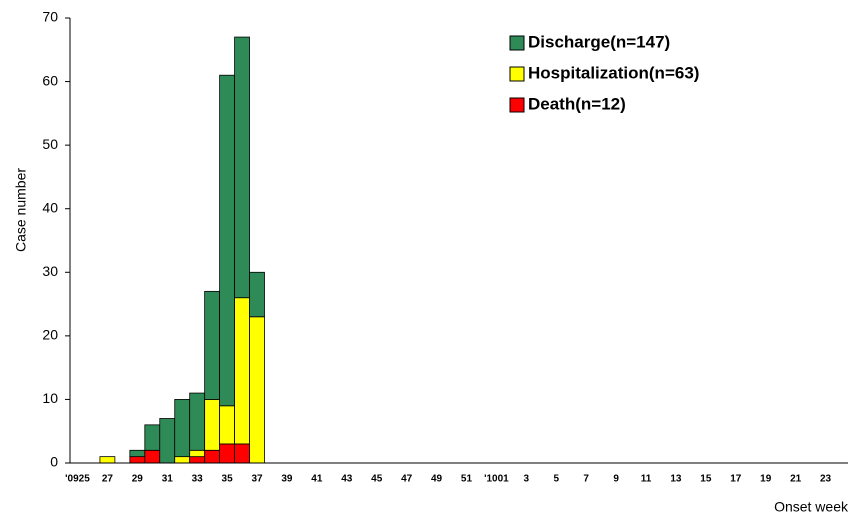 Image resolution: width=852 pixels, height=518 pixels. Describe the element at coordinates (736, 479) in the screenshot. I see `x-tick-label: 17` at that location.